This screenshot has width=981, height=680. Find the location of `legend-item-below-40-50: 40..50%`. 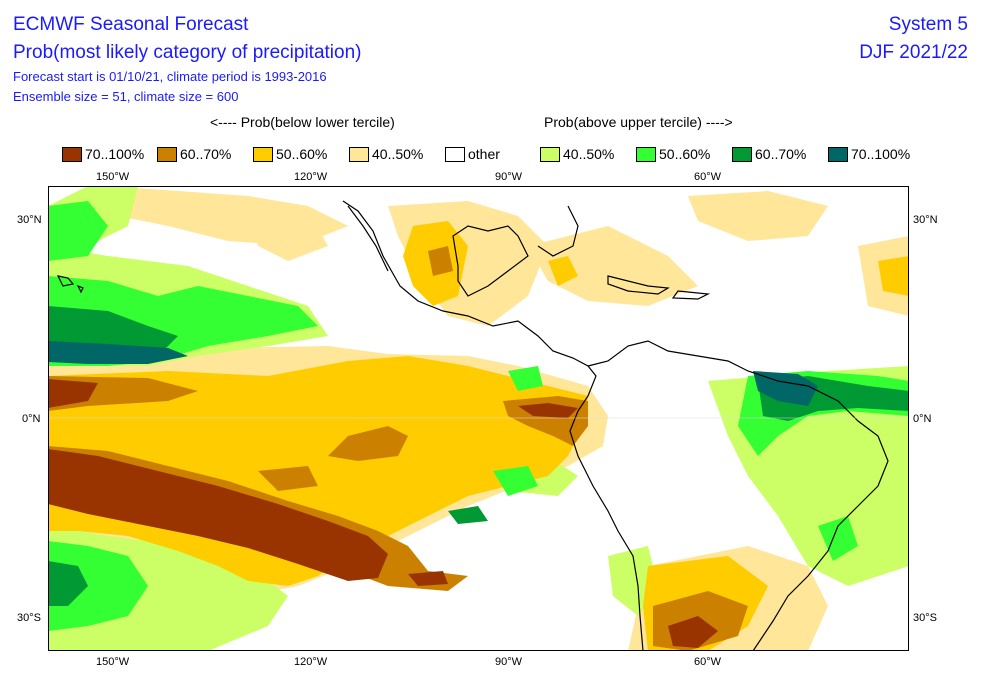

legend-item-below-40-50: 40..50% is located at coordinates (386, 154).